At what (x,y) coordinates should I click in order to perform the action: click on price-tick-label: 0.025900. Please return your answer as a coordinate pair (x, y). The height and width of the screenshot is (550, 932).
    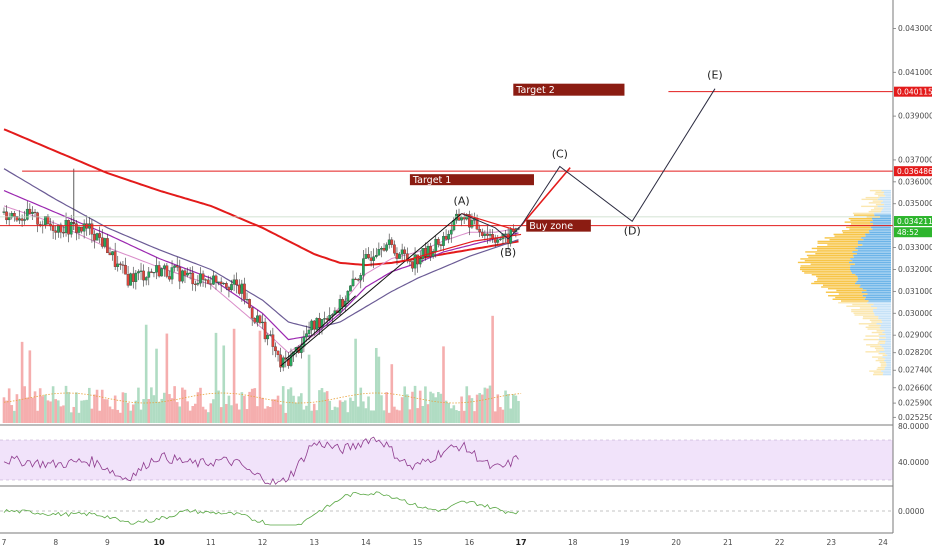
    Looking at the image, I should click on (915, 403).